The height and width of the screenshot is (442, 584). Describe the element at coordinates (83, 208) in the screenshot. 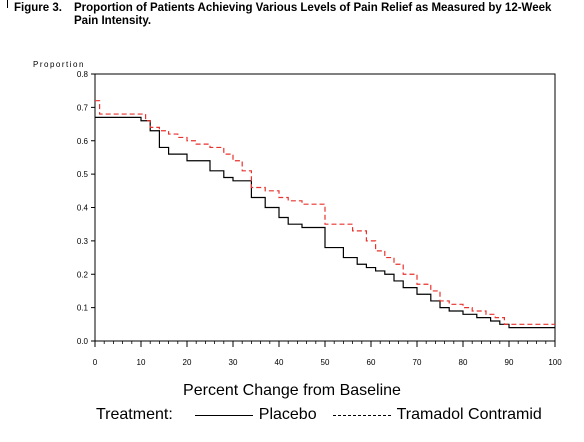

I see `y-tick-label: 0.4` at that location.